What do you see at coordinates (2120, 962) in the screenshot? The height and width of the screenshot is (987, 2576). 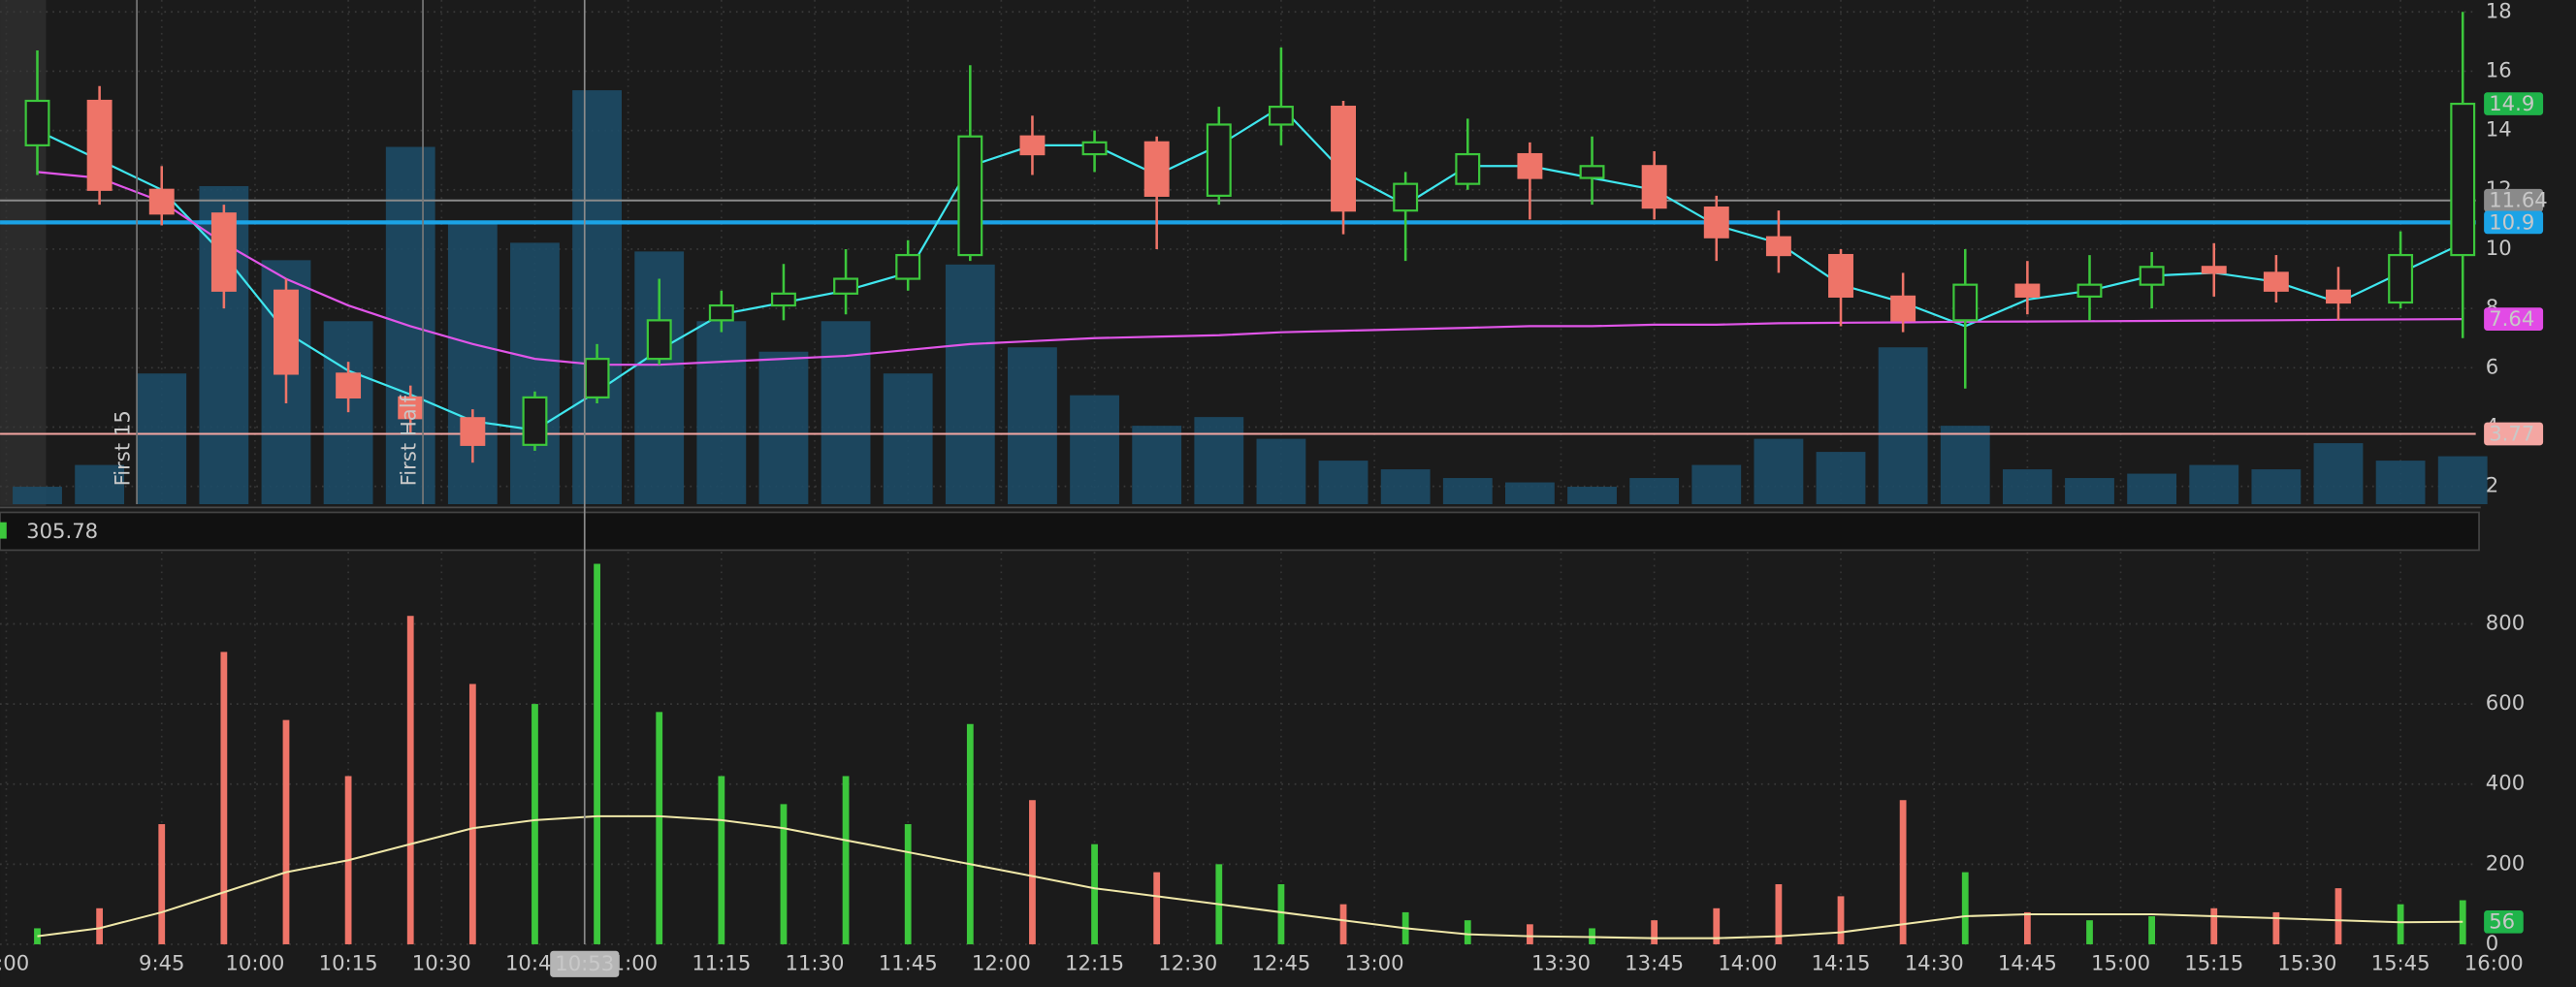 I see `x-tick-label: 15:00` at bounding box center [2120, 962].